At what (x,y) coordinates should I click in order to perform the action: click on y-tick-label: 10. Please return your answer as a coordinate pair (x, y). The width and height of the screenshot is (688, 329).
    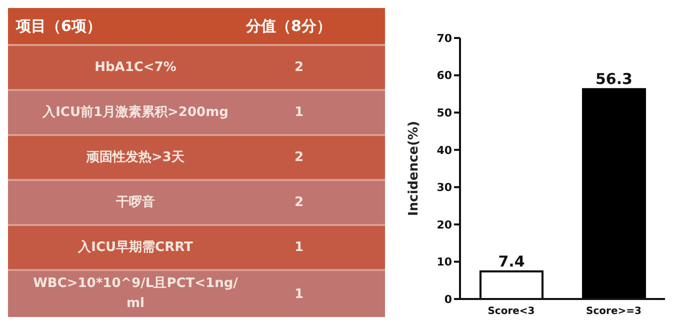
    Looking at the image, I should click on (444, 262).